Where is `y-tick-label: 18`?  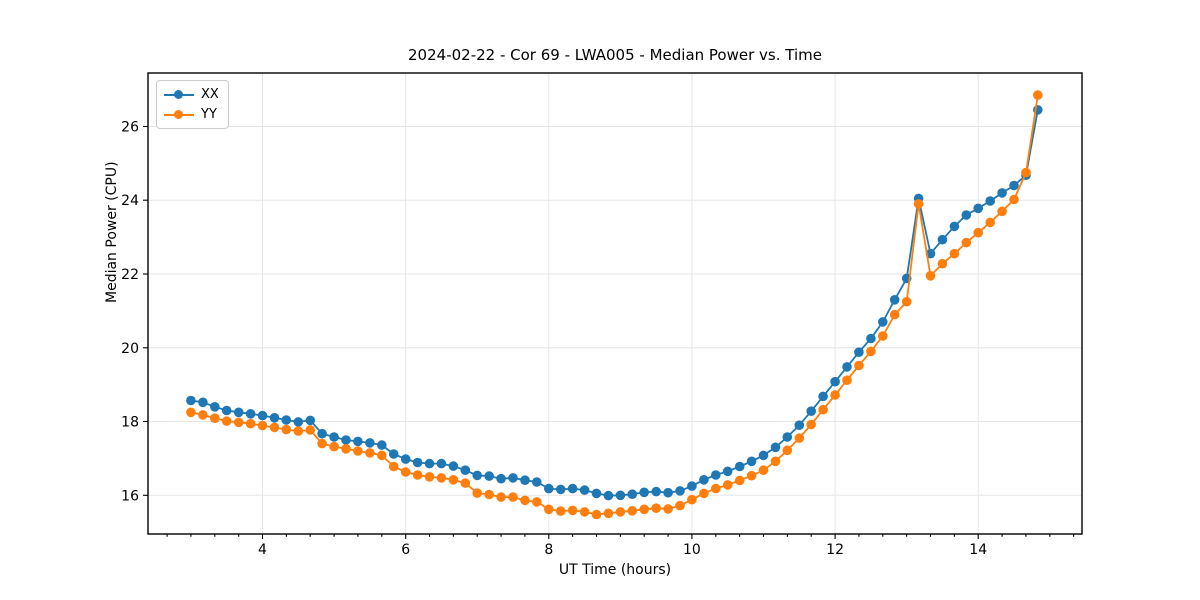
y-tick-label: 18 is located at coordinates (130, 423).